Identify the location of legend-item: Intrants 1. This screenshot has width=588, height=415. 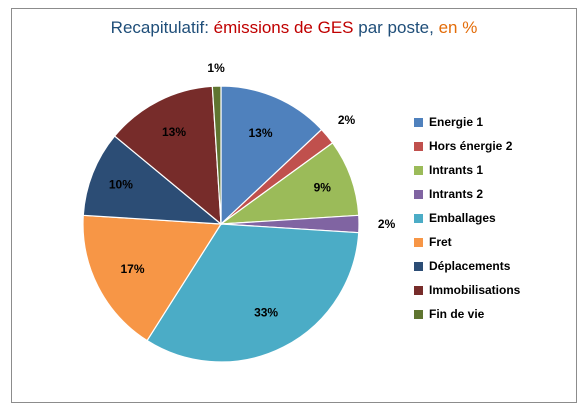
(467, 170).